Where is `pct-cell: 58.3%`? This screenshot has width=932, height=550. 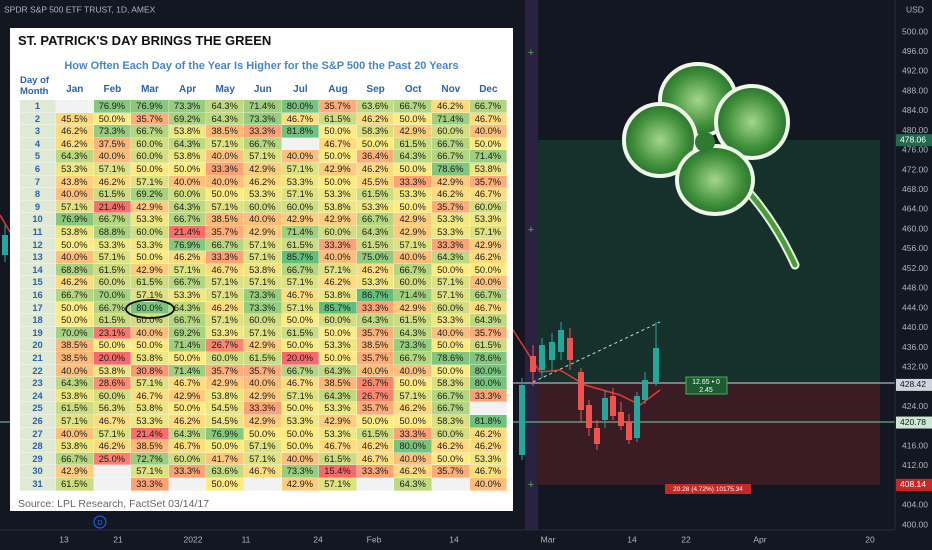
pct-cell: 58.3% is located at coordinates (375, 131).